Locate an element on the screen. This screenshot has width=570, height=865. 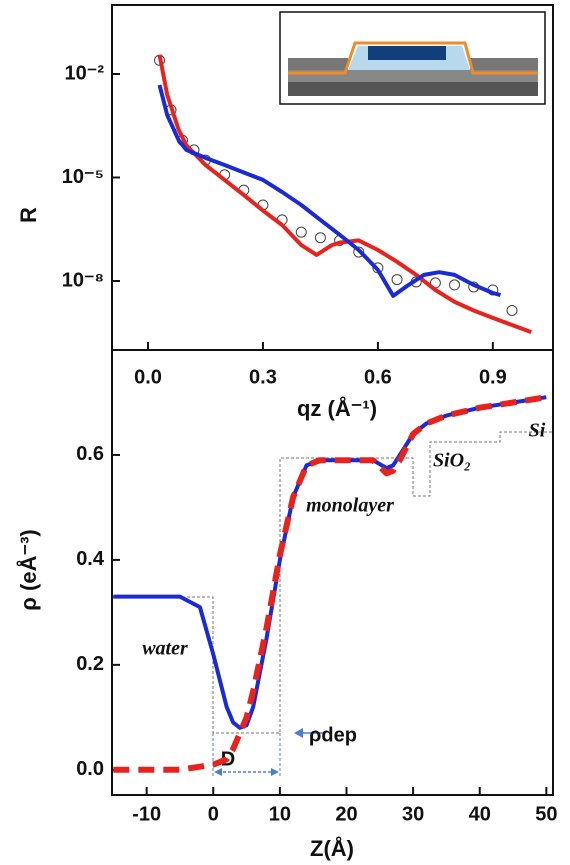
inset is located at coordinates (412, 58).